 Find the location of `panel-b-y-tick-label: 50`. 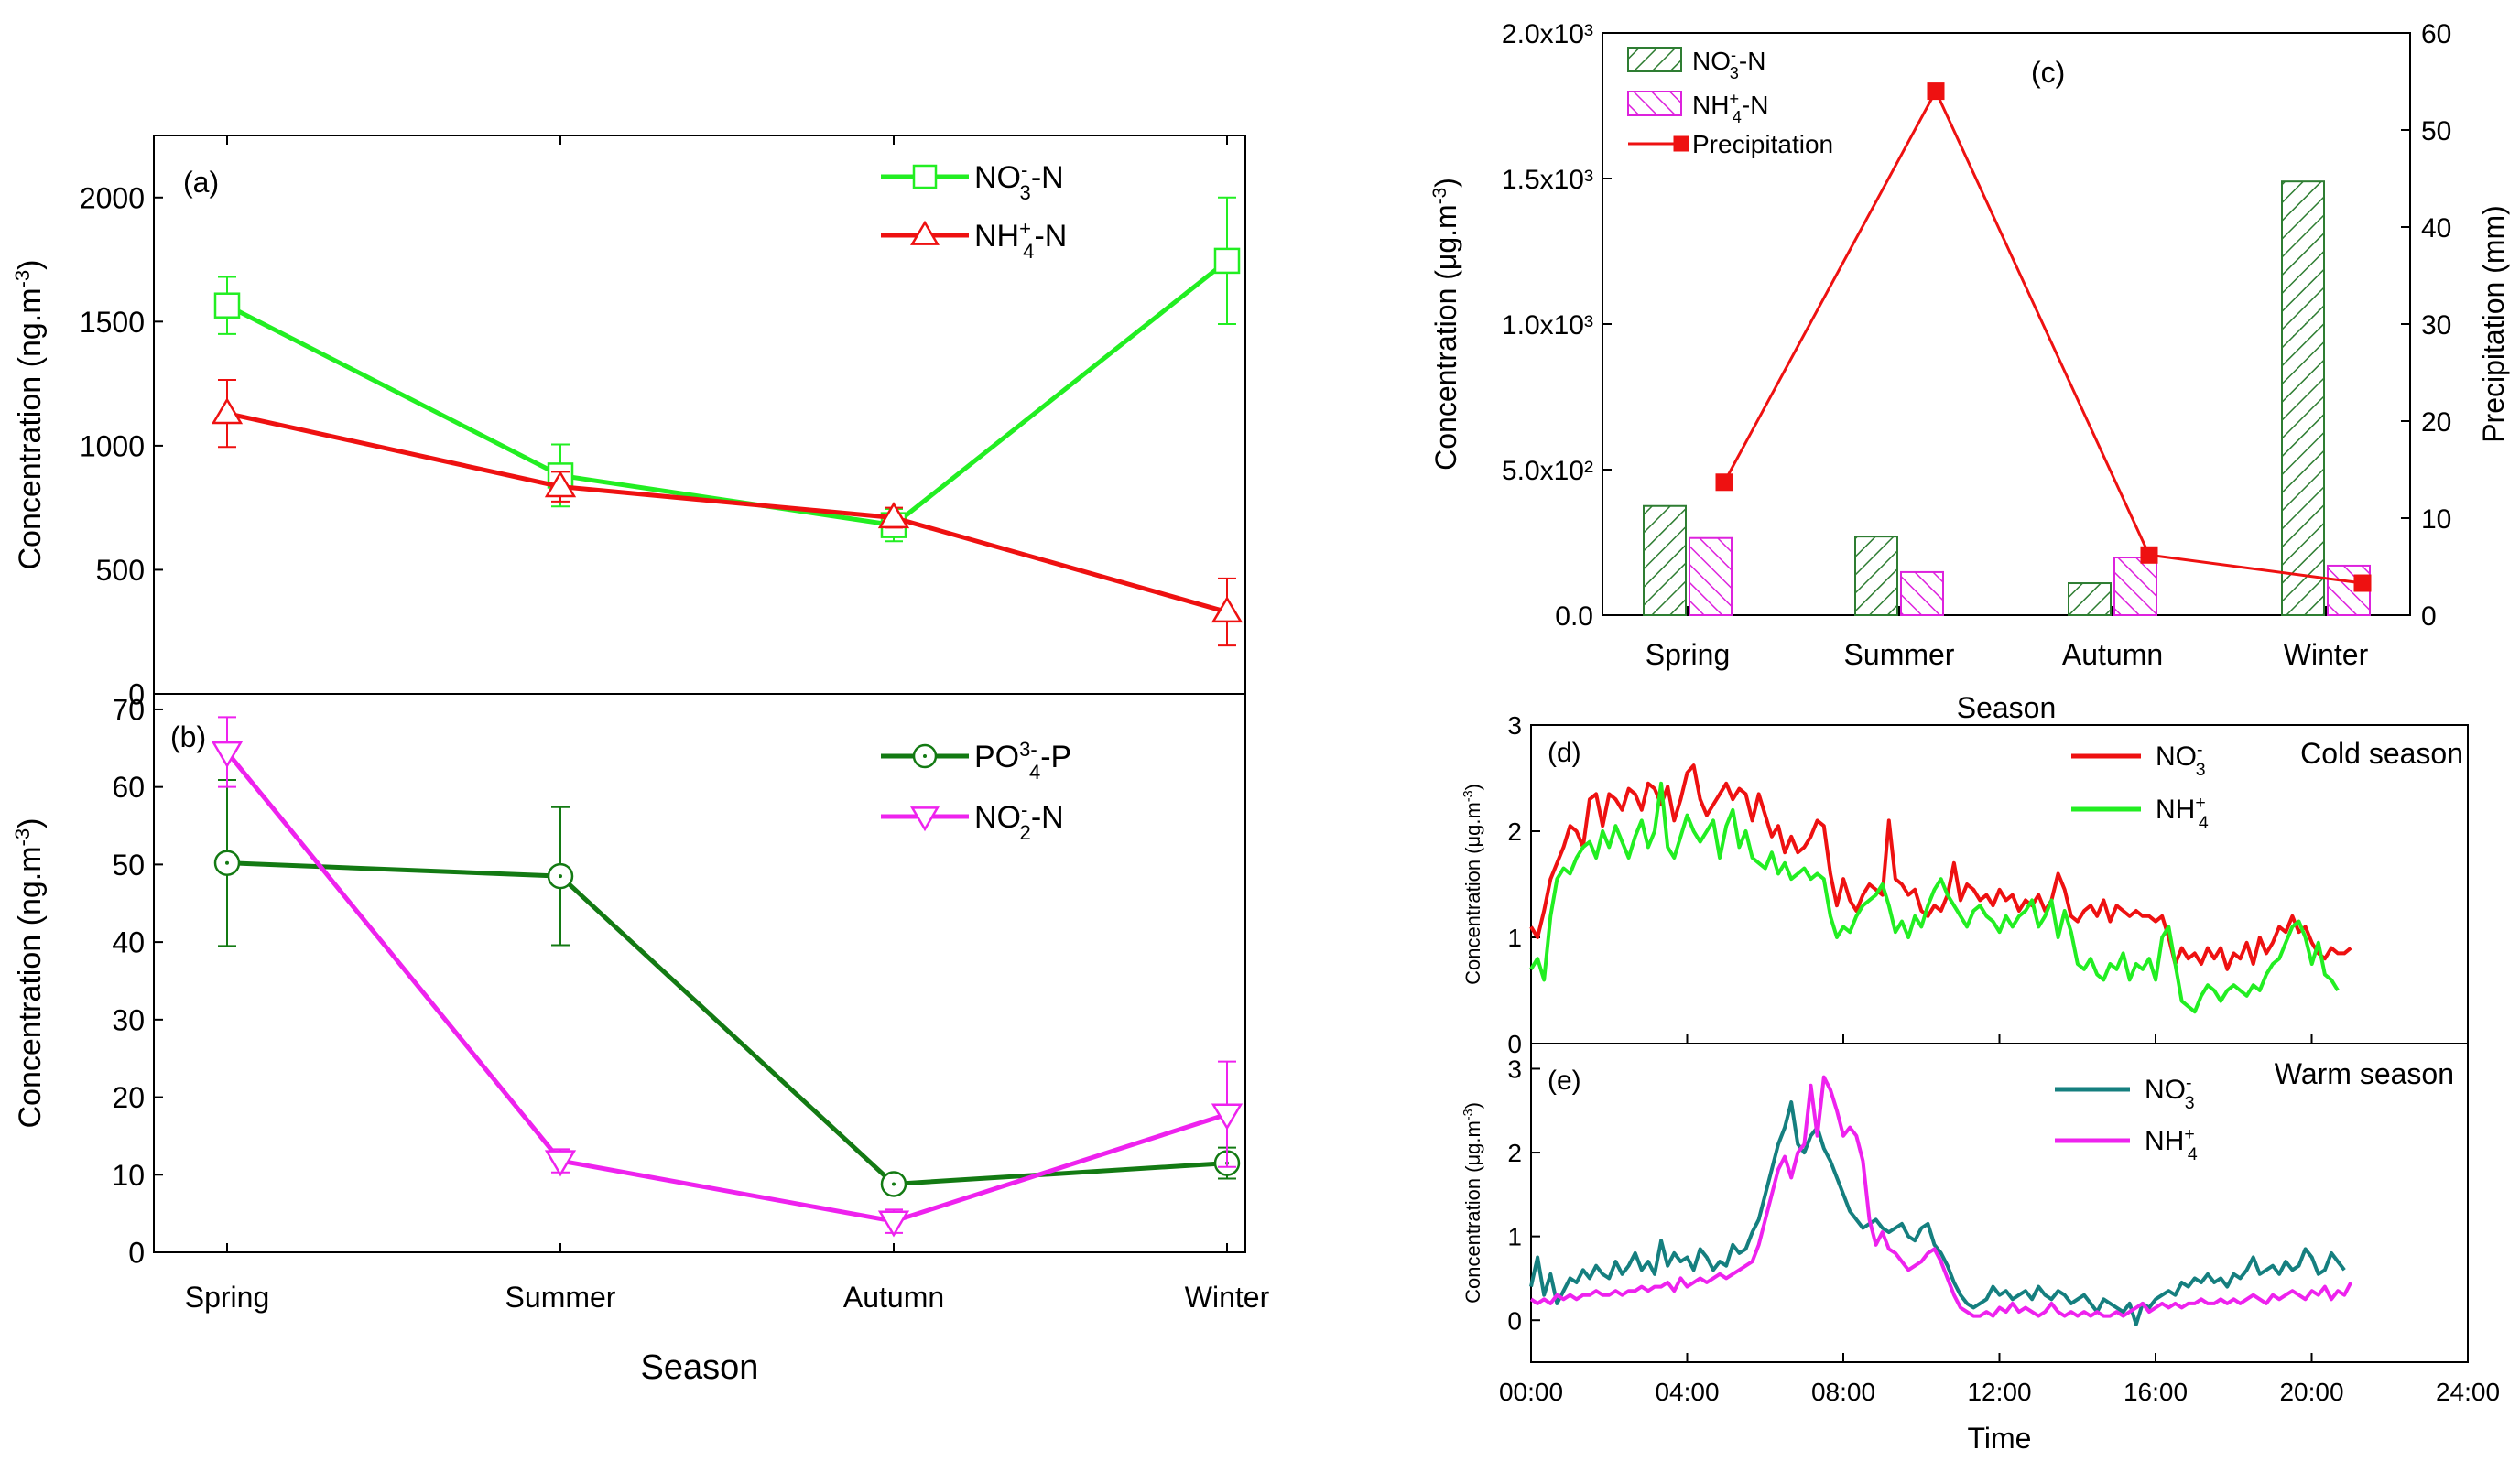

panel-b-y-tick-label: 50 is located at coordinates (128, 865).